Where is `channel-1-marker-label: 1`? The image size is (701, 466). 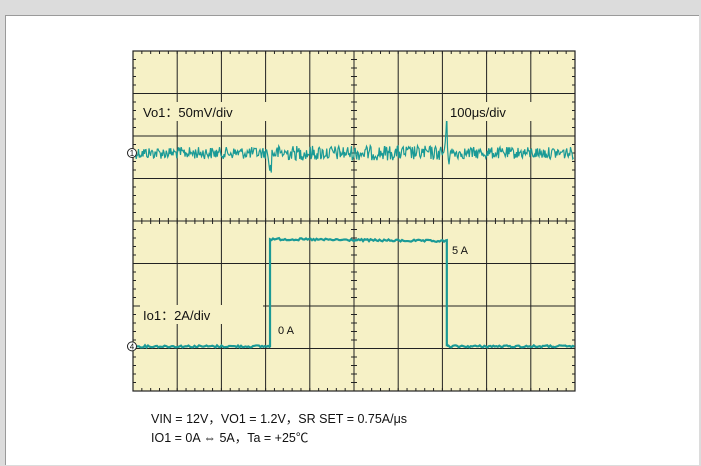
channel-1-marker-label: 1 is located at coordinates (132, 153).